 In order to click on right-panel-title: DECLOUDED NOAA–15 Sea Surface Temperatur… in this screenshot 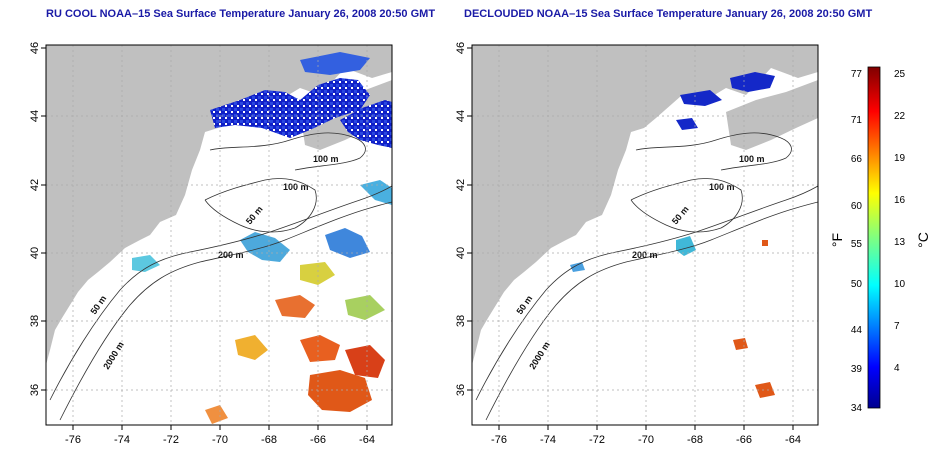, I will do `click(668, 14)`.